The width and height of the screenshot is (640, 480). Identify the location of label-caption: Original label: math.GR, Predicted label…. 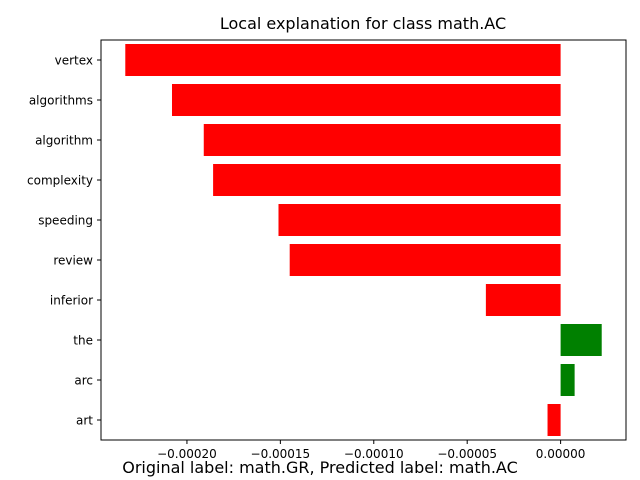
(320, 467).